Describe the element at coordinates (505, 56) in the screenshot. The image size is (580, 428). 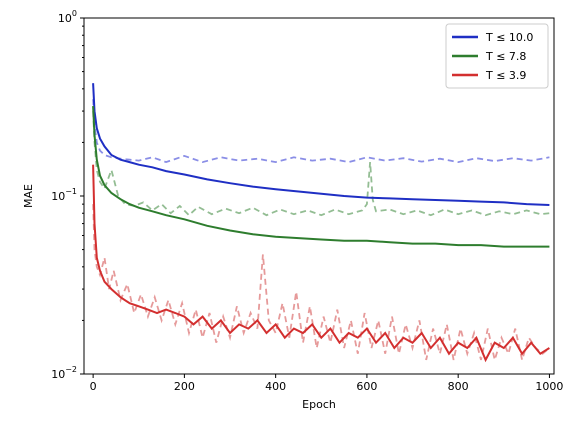
I see `legend-label: T ≤ 7.8` at that location.